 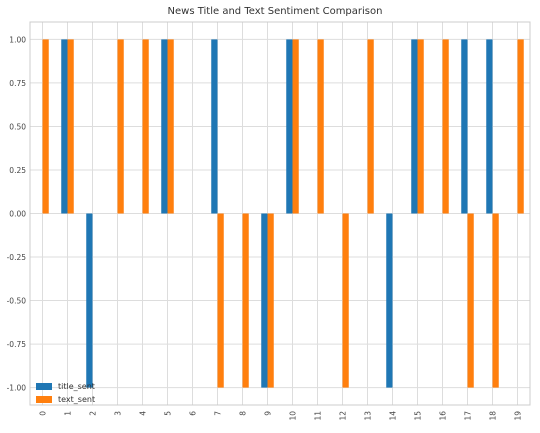 I want to click on x-tick-label: 6, so click(x=193, y=413).